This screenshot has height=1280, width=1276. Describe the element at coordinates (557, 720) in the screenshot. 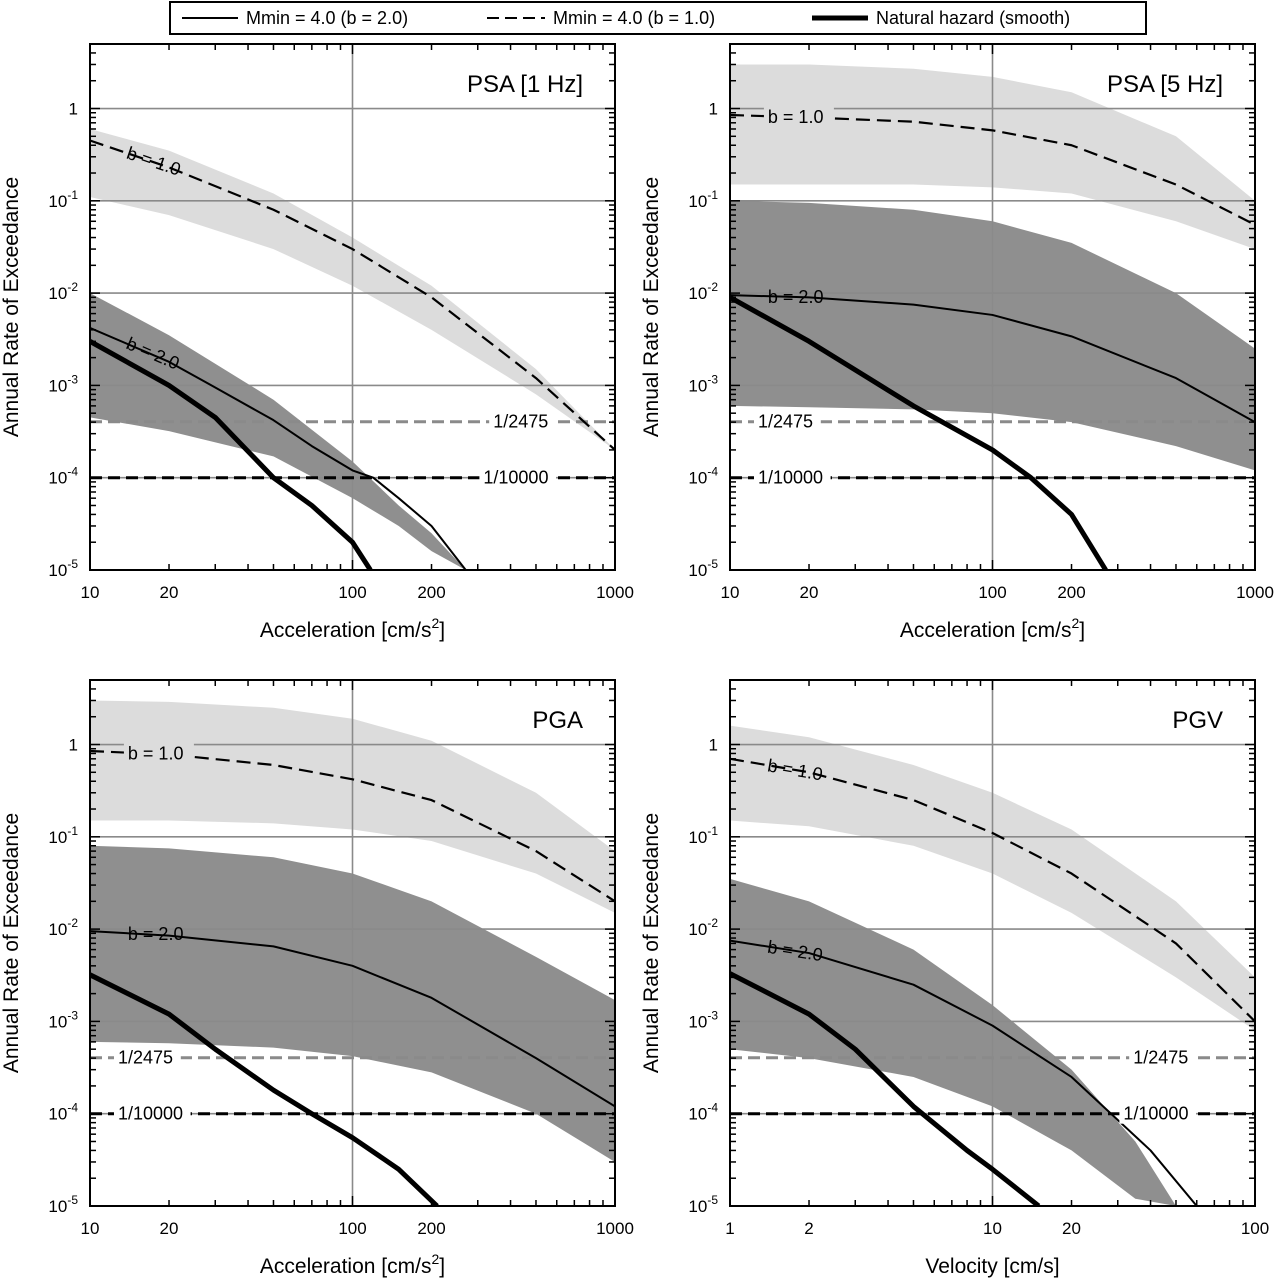

I see `panel-title: PGA` at that location.